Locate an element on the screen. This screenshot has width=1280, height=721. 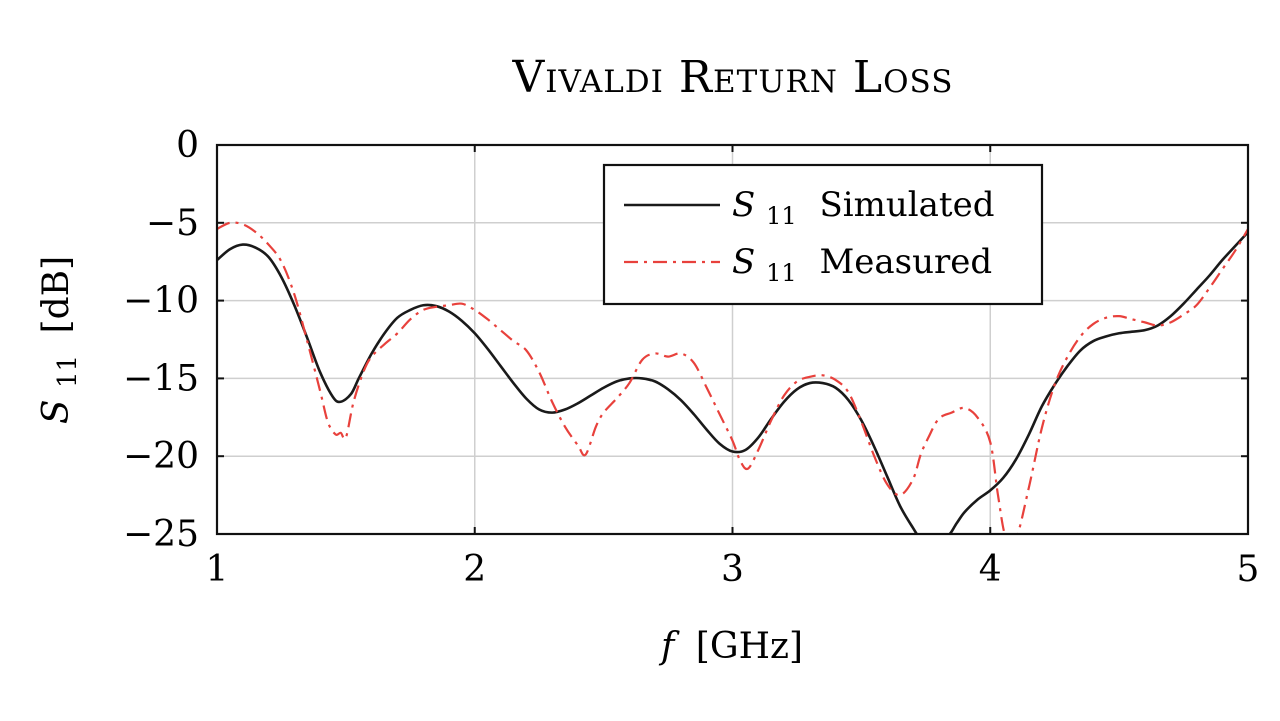
y-tick-label: −10 is located at coordinates (161, 301).